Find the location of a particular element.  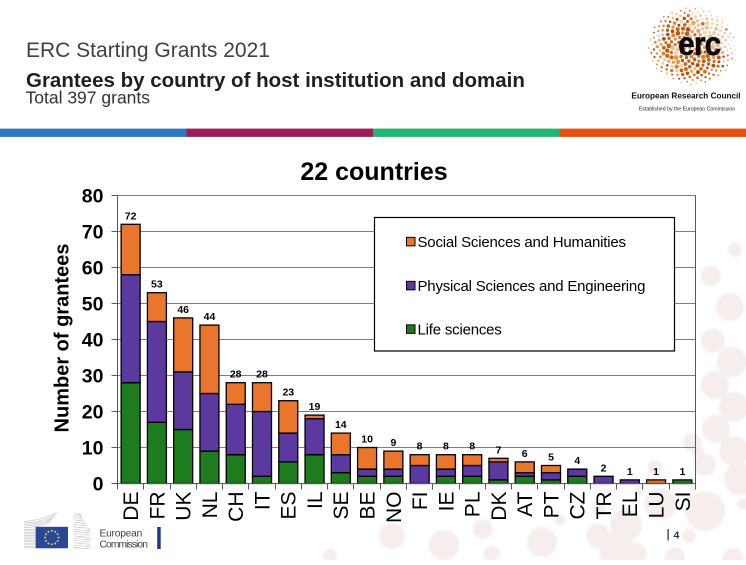

svg-text: SI is located at coordinates (683, 502).